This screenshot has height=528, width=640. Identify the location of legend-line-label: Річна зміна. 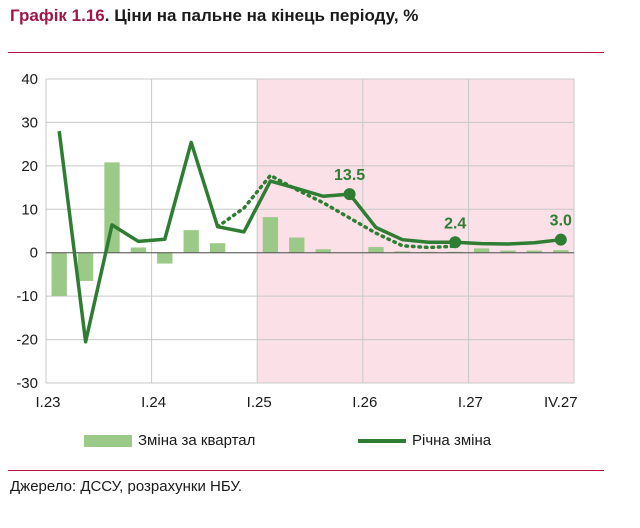
(452, 440).